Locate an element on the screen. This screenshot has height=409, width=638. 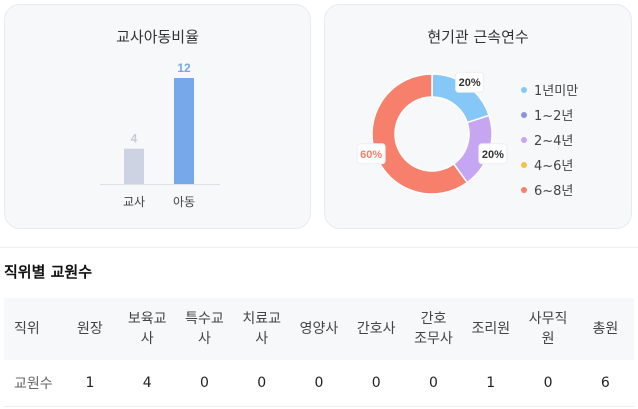
legend-item: 2~4년 is located at coordinates (549, 139).